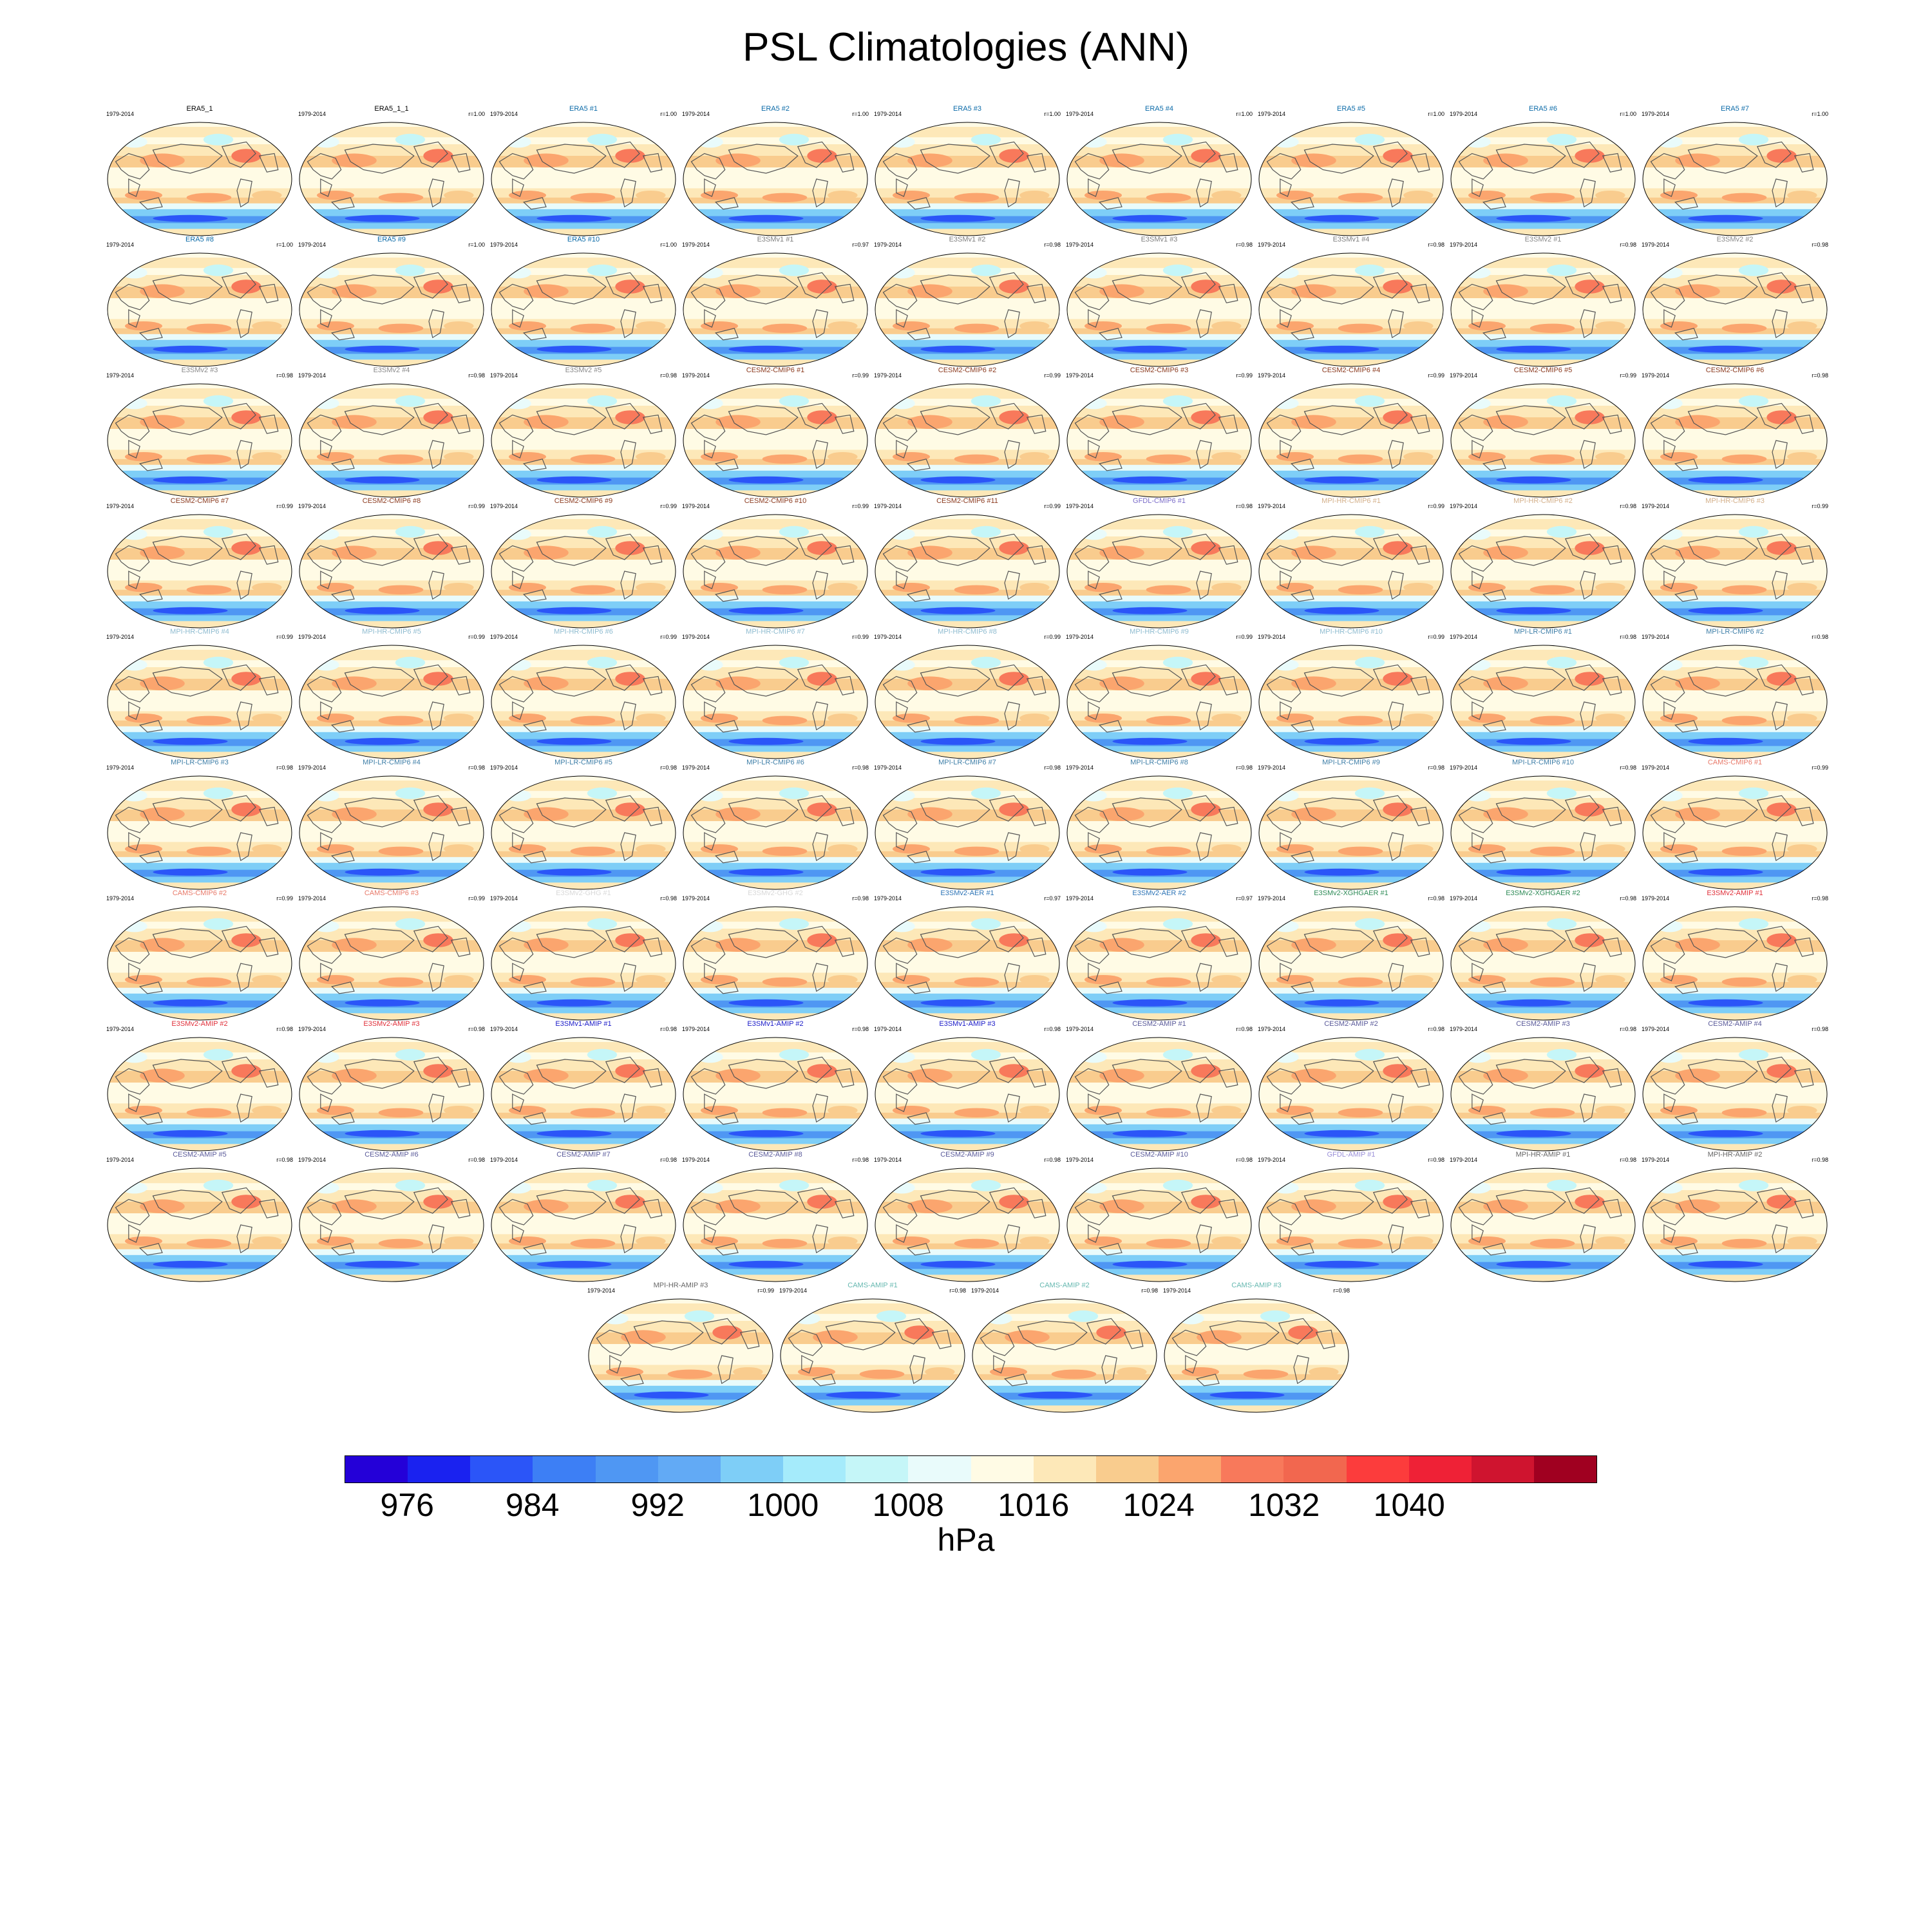 This screenshot has width=1932, height=1932. What do you see at coordinates (1159, 1024) in the screenshot?
I see `panel-title: CESM2-AMIP #1` at bounding box center [1159, 1024].